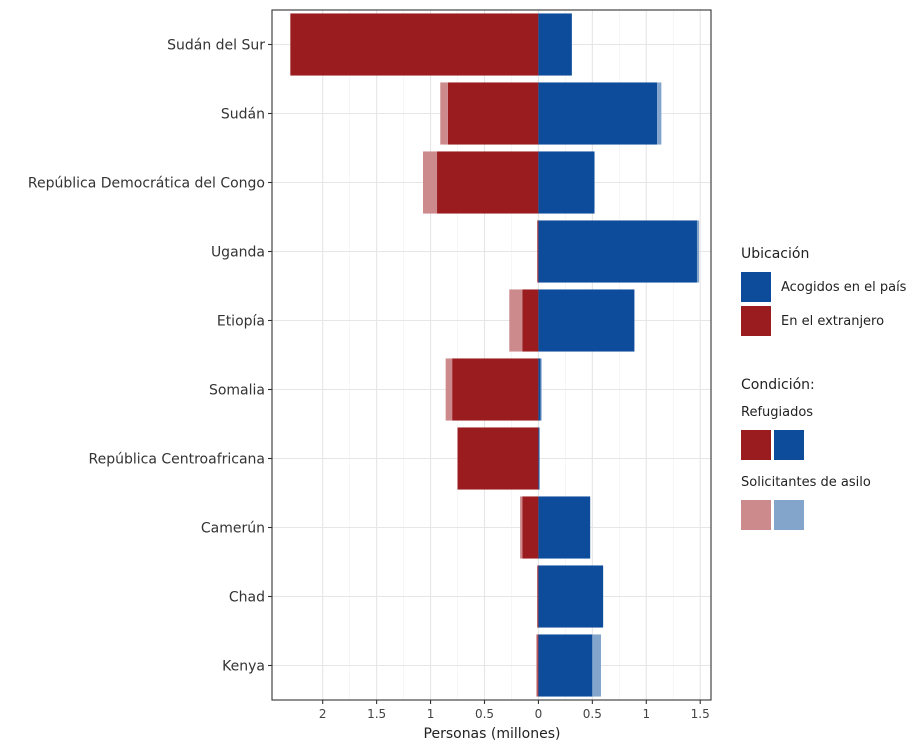  Describe the element at coordinates (323, 714) in the screenshot. I see `x-tick-label: 2` at that location.